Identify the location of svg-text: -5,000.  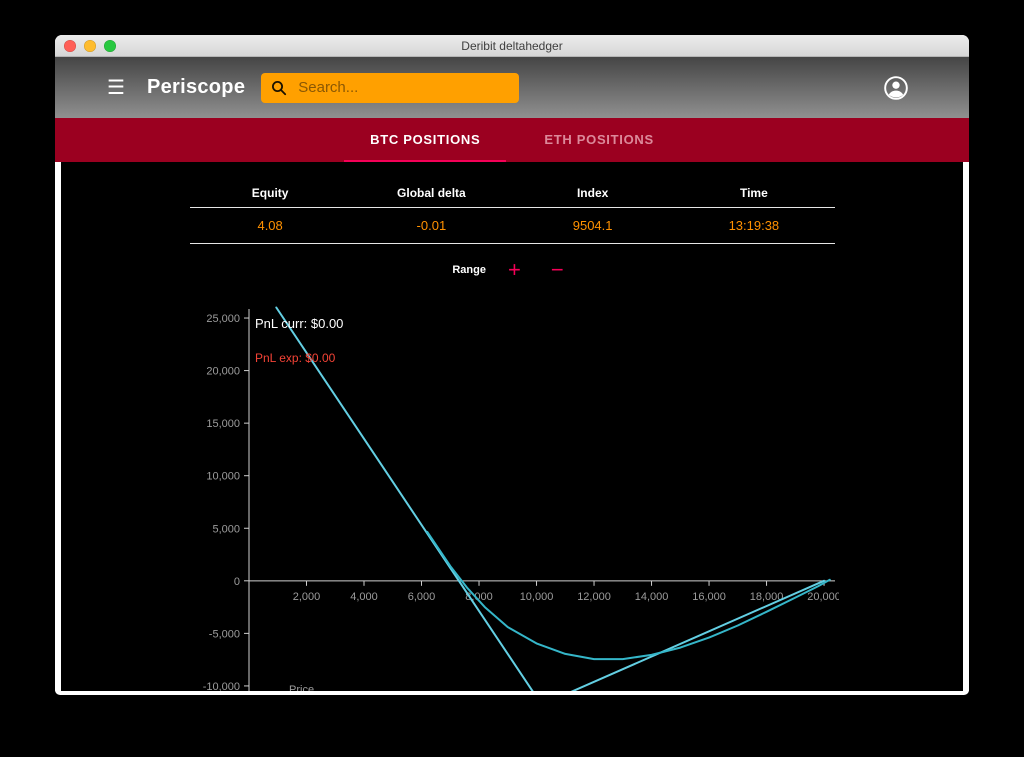
(224, 634).